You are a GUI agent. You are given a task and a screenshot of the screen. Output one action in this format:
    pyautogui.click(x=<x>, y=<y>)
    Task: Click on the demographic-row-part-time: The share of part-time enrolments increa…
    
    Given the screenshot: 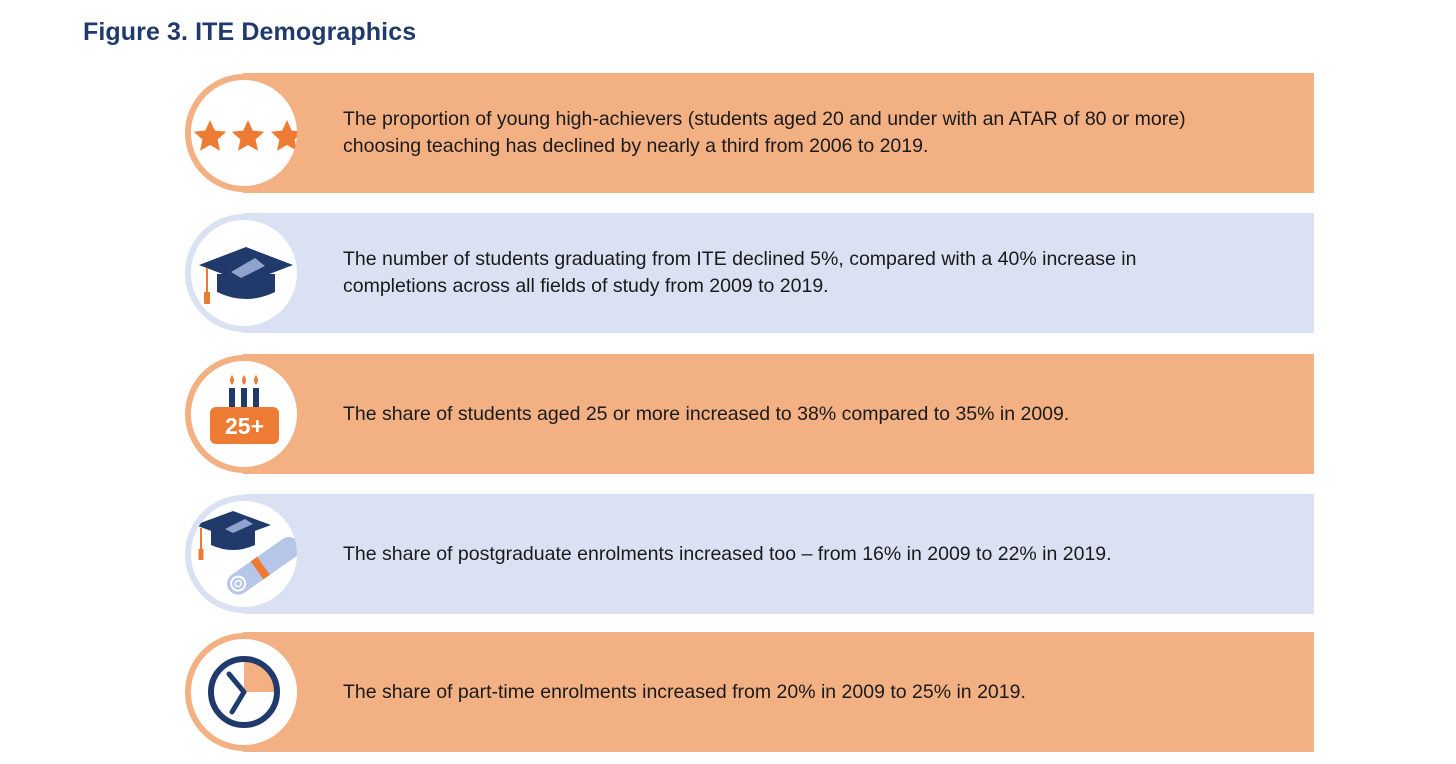 What is the action you would take?
    pyautogui.click(x=749, y=692)
    